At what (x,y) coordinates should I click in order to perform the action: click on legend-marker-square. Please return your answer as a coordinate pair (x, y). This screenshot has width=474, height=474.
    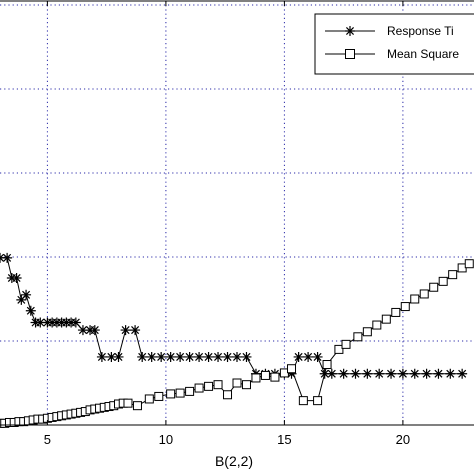
    Looking at the image, I should click on (350, 54).